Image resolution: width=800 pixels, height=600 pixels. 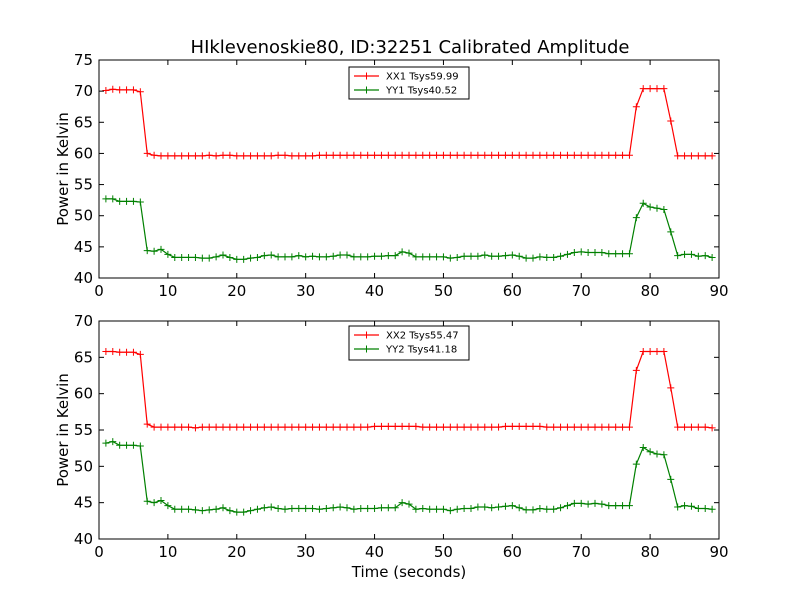 I want to click on y-tick-label: 65, so click(x=83, y=122).